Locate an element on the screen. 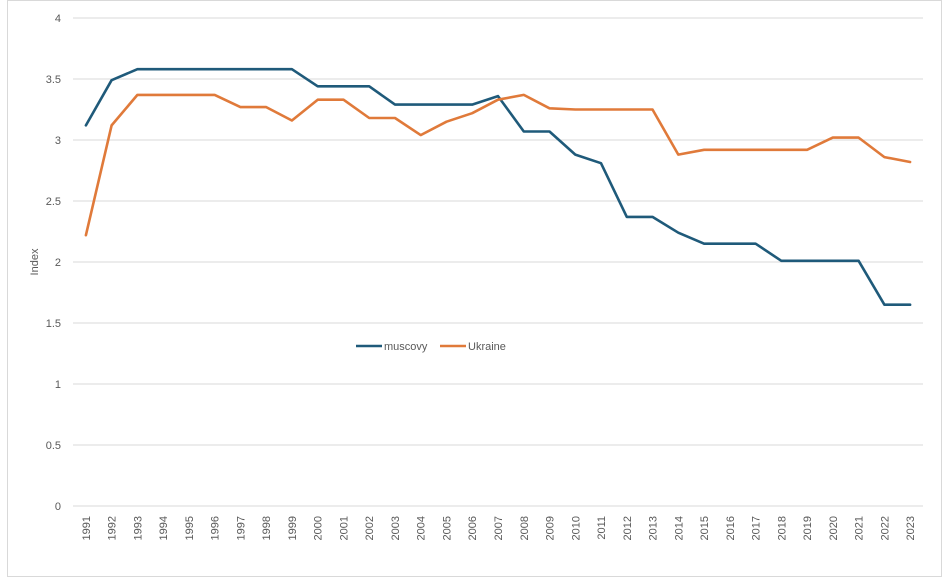 The height and width of the screenshot is (580, 944). x-tick-label: 2015 is located at coordinates (705, 528).